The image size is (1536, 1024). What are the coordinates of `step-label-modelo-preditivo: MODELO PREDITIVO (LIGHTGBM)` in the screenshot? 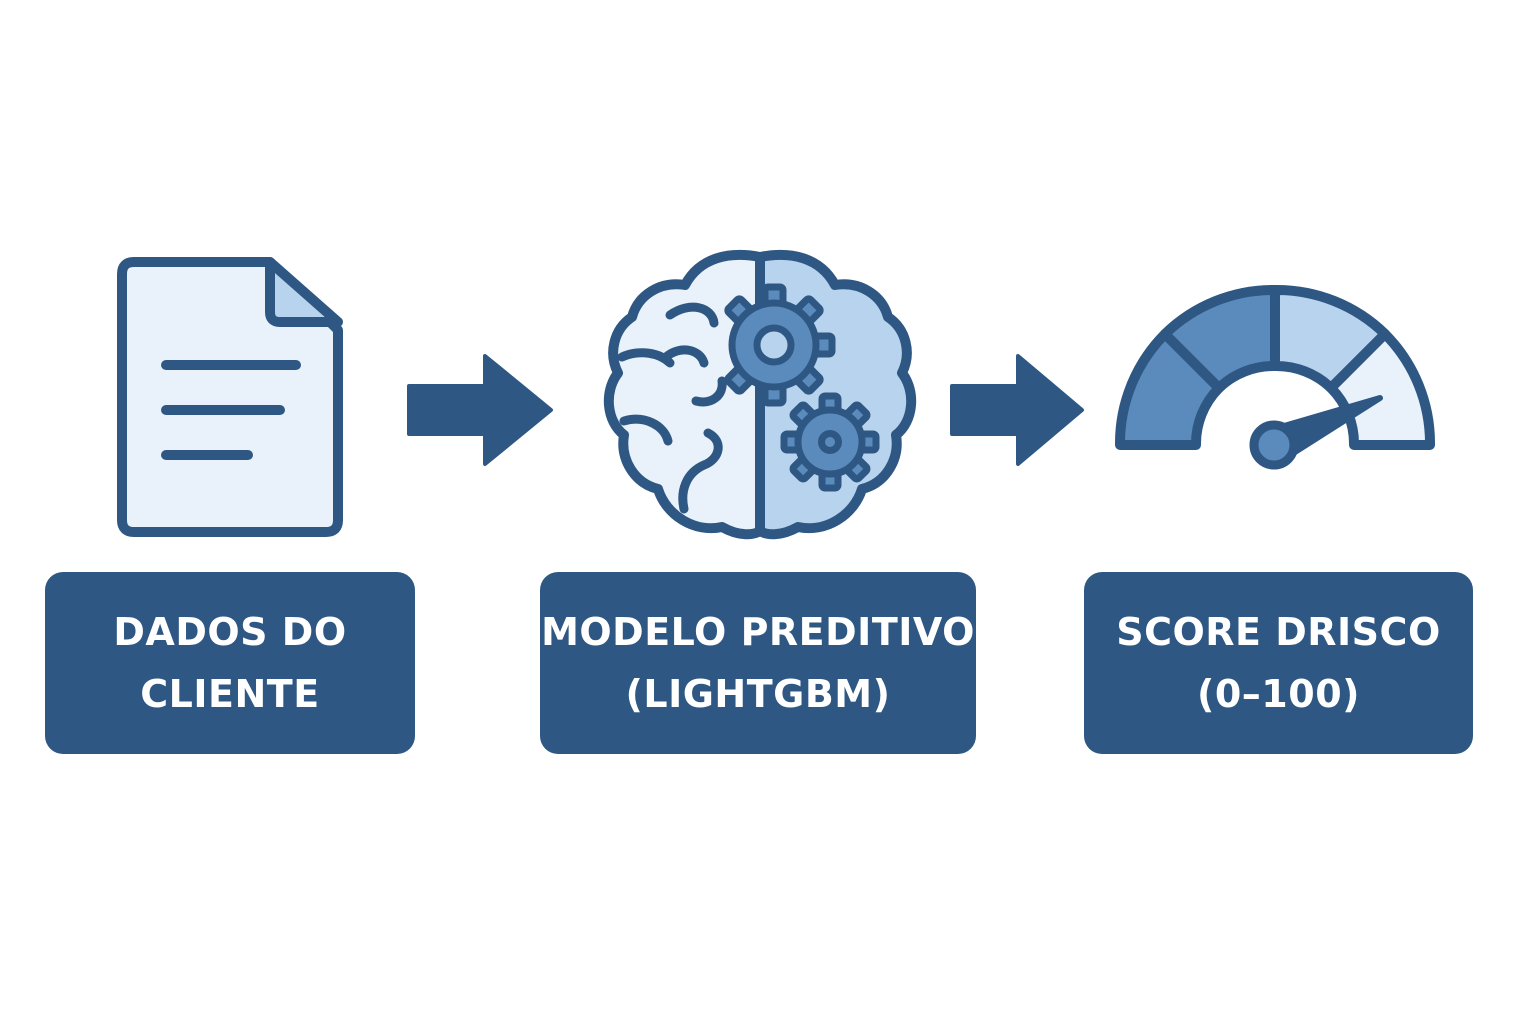 It's located at (758, 663).